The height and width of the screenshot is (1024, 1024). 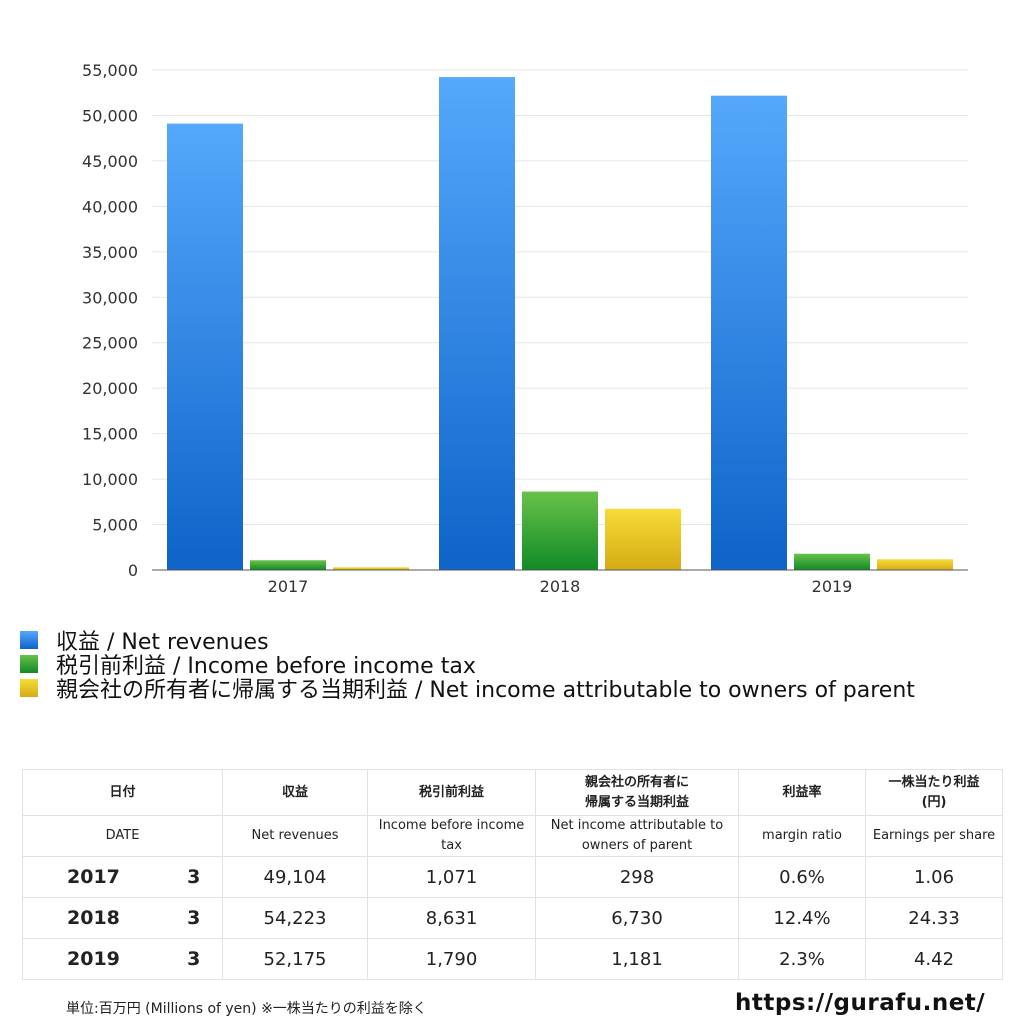 I want to click on subheader-income-before-tax: Income before income tax, so click(x=452, y=836).